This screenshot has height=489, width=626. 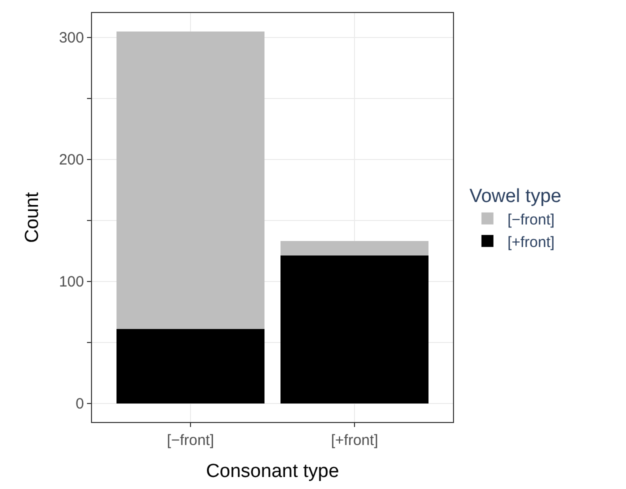 I want to click on y-tick-label: 200, so click(x=71, y=160).